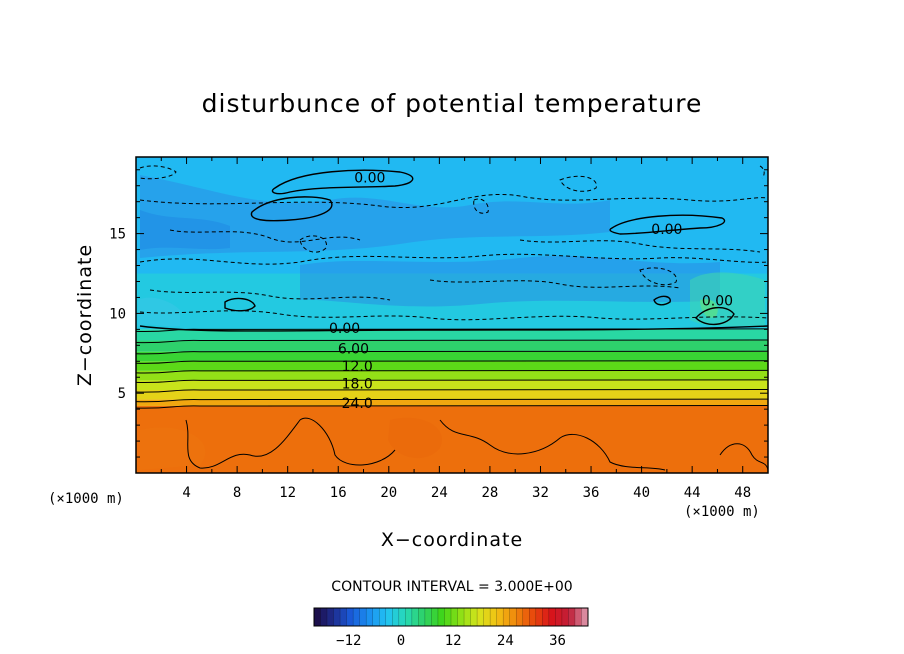 The width and height of the screenshot is (904, 654). Describe the element at coordinates (287, 493) in the screenshot. I see `x-tick-label: 12` at that location.